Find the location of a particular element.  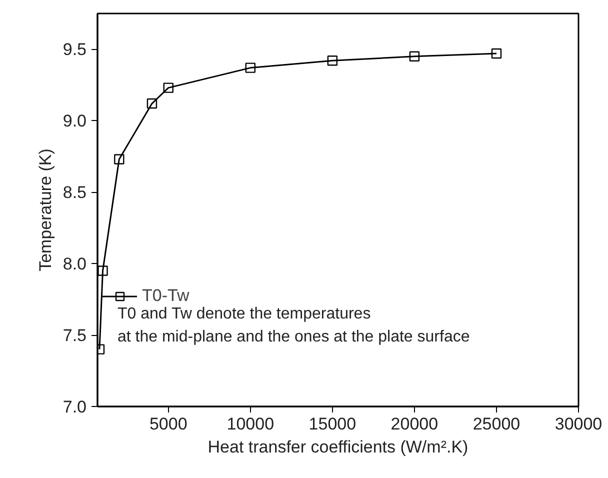

annotation: at the mid-plane and the ones at the plate surface is located at coordinates (294, 337).